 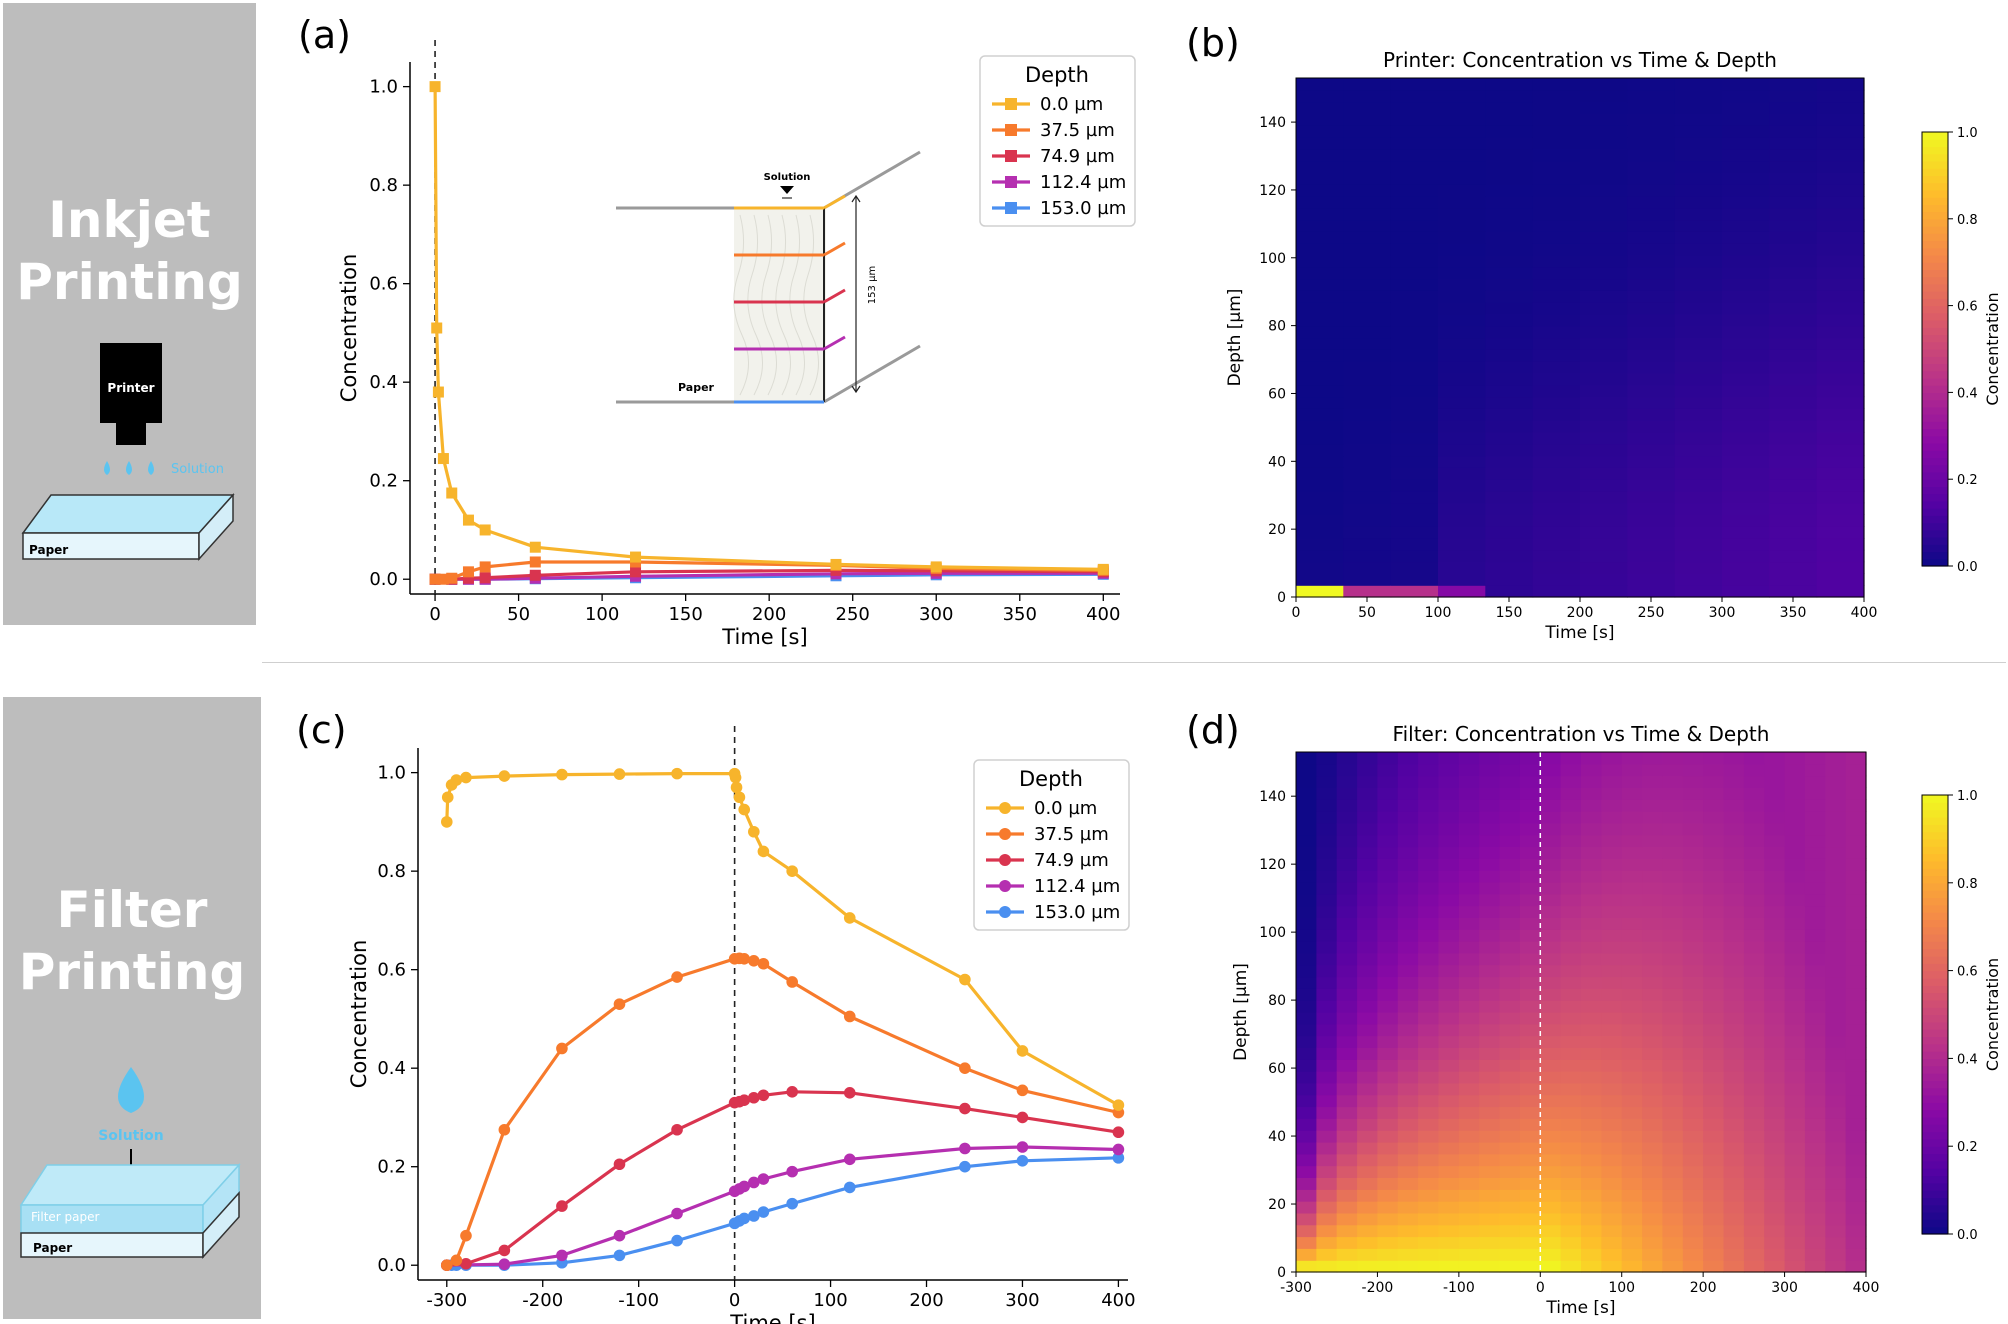 I want to click on heatmap-title-b: Printer: Concentration vs Time & Depth, so click(x=1580, y=60).